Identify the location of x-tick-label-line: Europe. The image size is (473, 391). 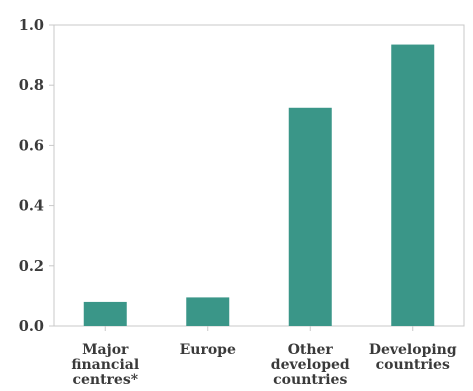
(208, 350).